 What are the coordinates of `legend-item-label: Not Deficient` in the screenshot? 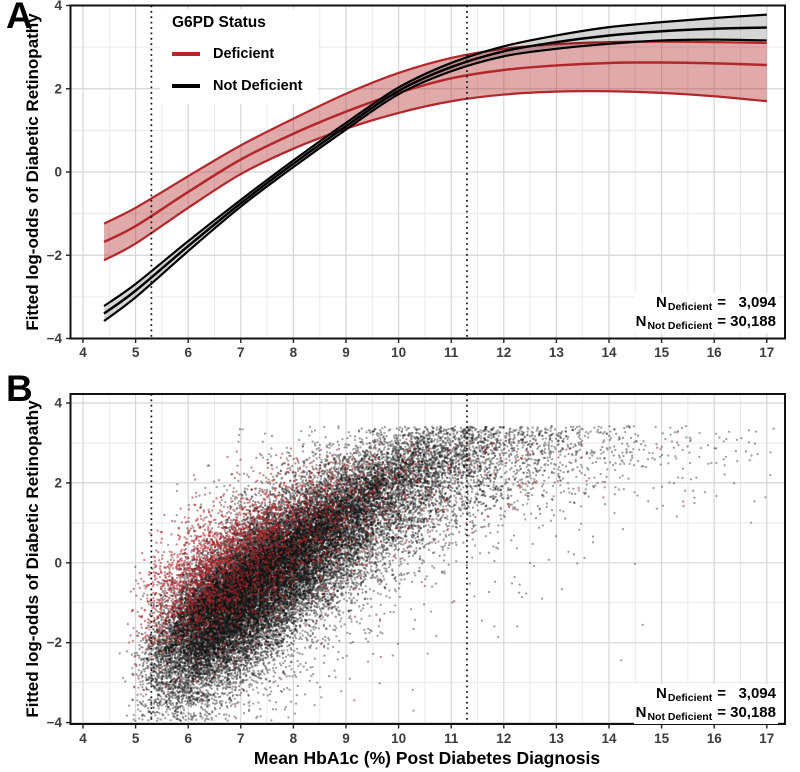 It's located at (258, 86).